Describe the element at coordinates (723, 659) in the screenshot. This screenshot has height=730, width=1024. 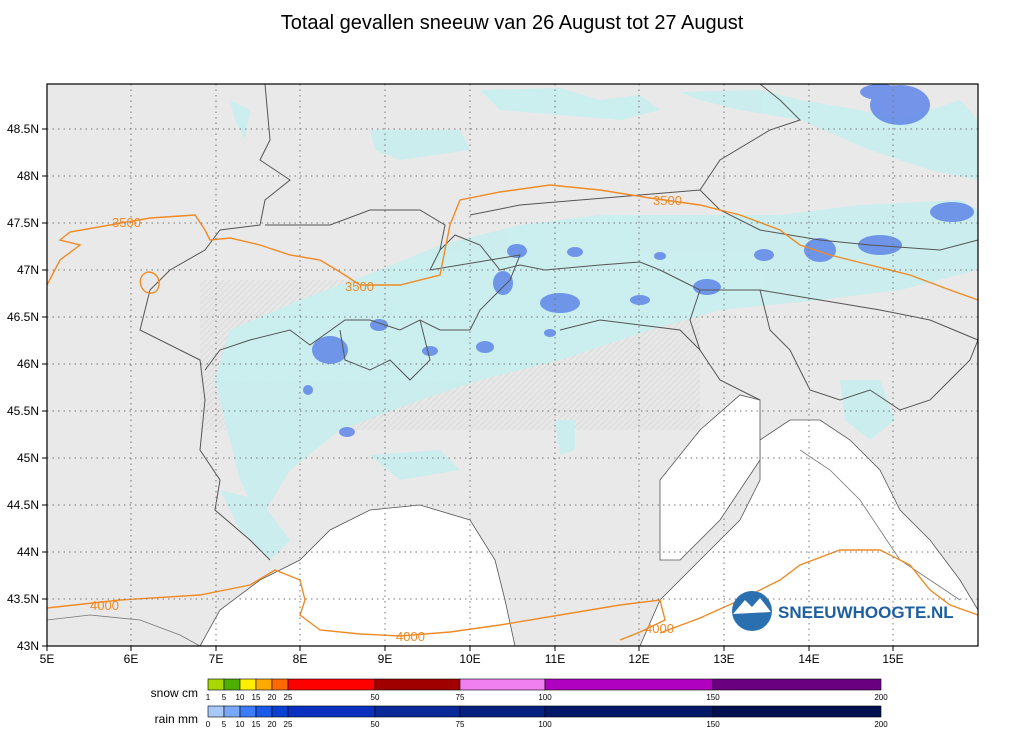
I see `lon-label: 13E` at that location.